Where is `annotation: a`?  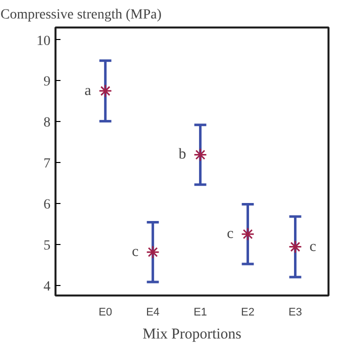 annotation: a is located at coordinates (88, 90).